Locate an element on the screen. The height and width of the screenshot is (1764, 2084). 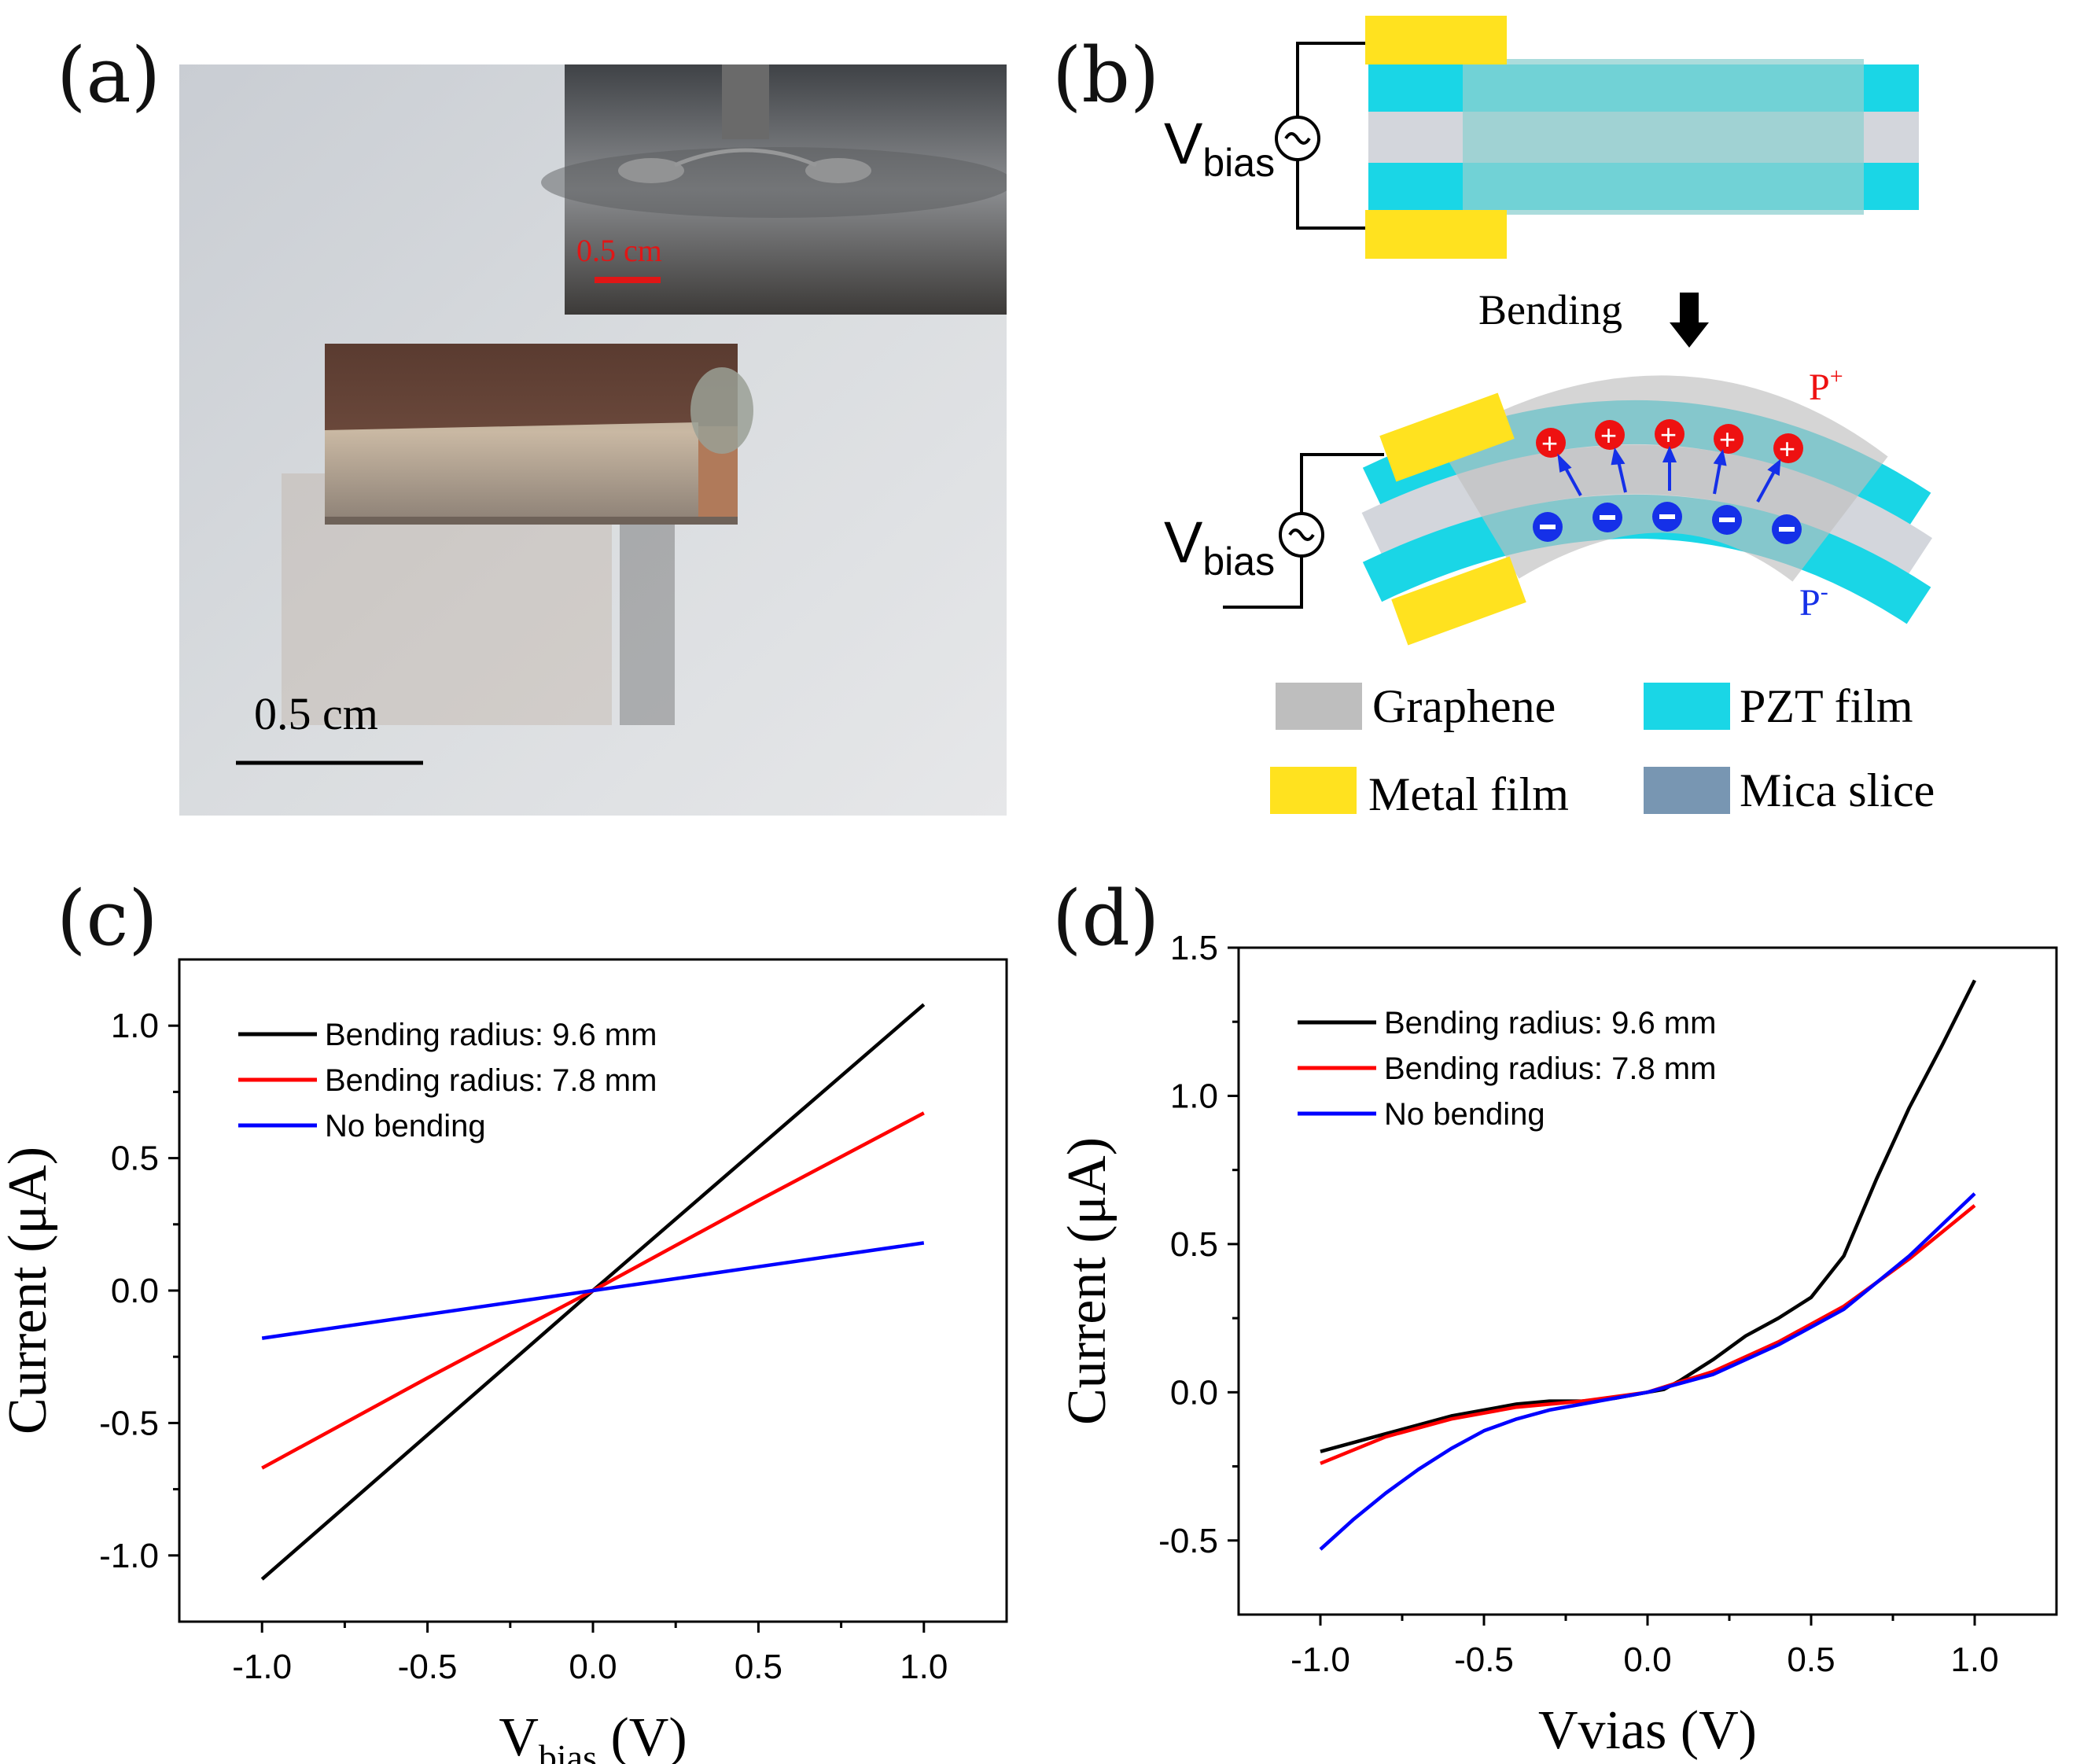
x-axis-label: Vbias (V) is located at coordinates (593, 1735).